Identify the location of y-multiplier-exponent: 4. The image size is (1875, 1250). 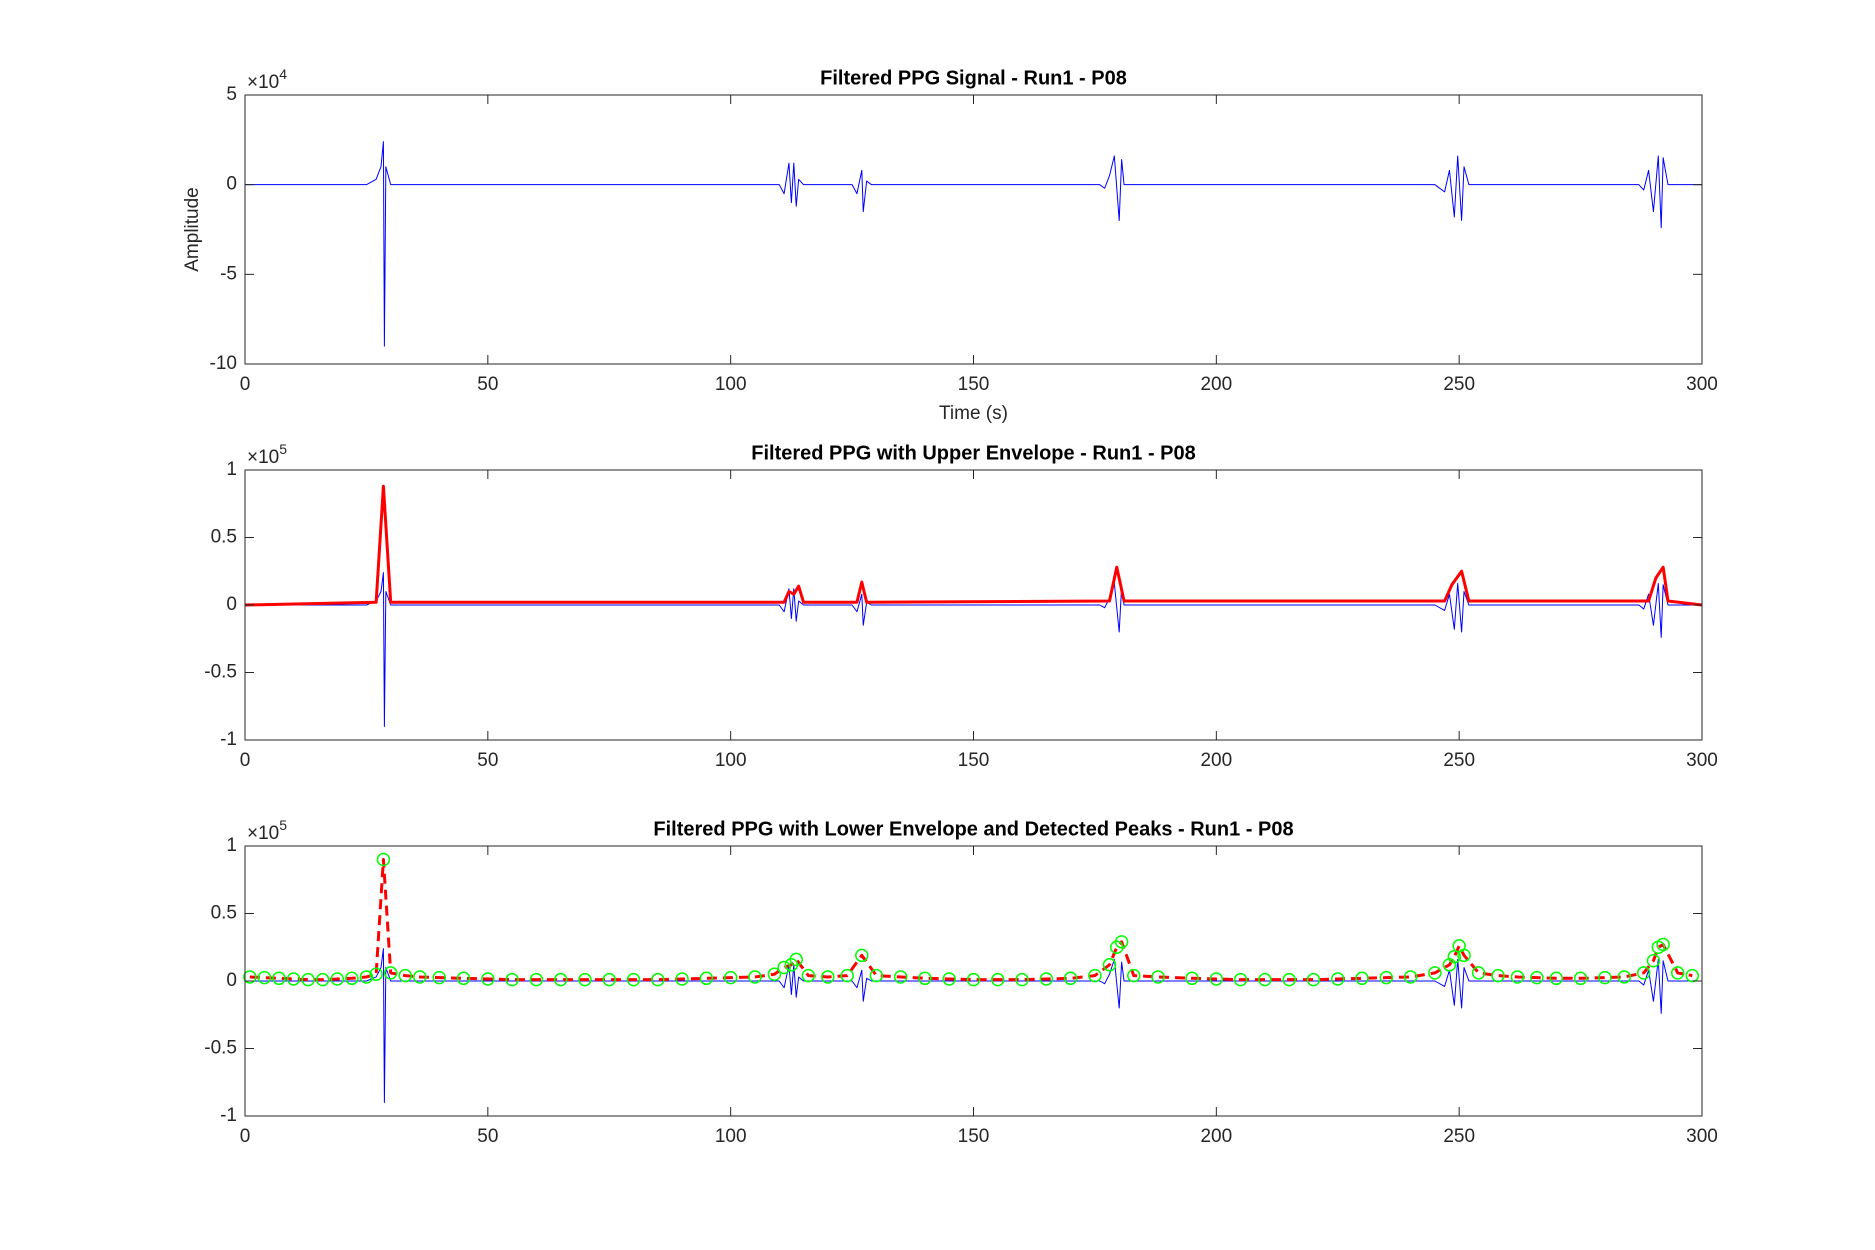
(283, 74).